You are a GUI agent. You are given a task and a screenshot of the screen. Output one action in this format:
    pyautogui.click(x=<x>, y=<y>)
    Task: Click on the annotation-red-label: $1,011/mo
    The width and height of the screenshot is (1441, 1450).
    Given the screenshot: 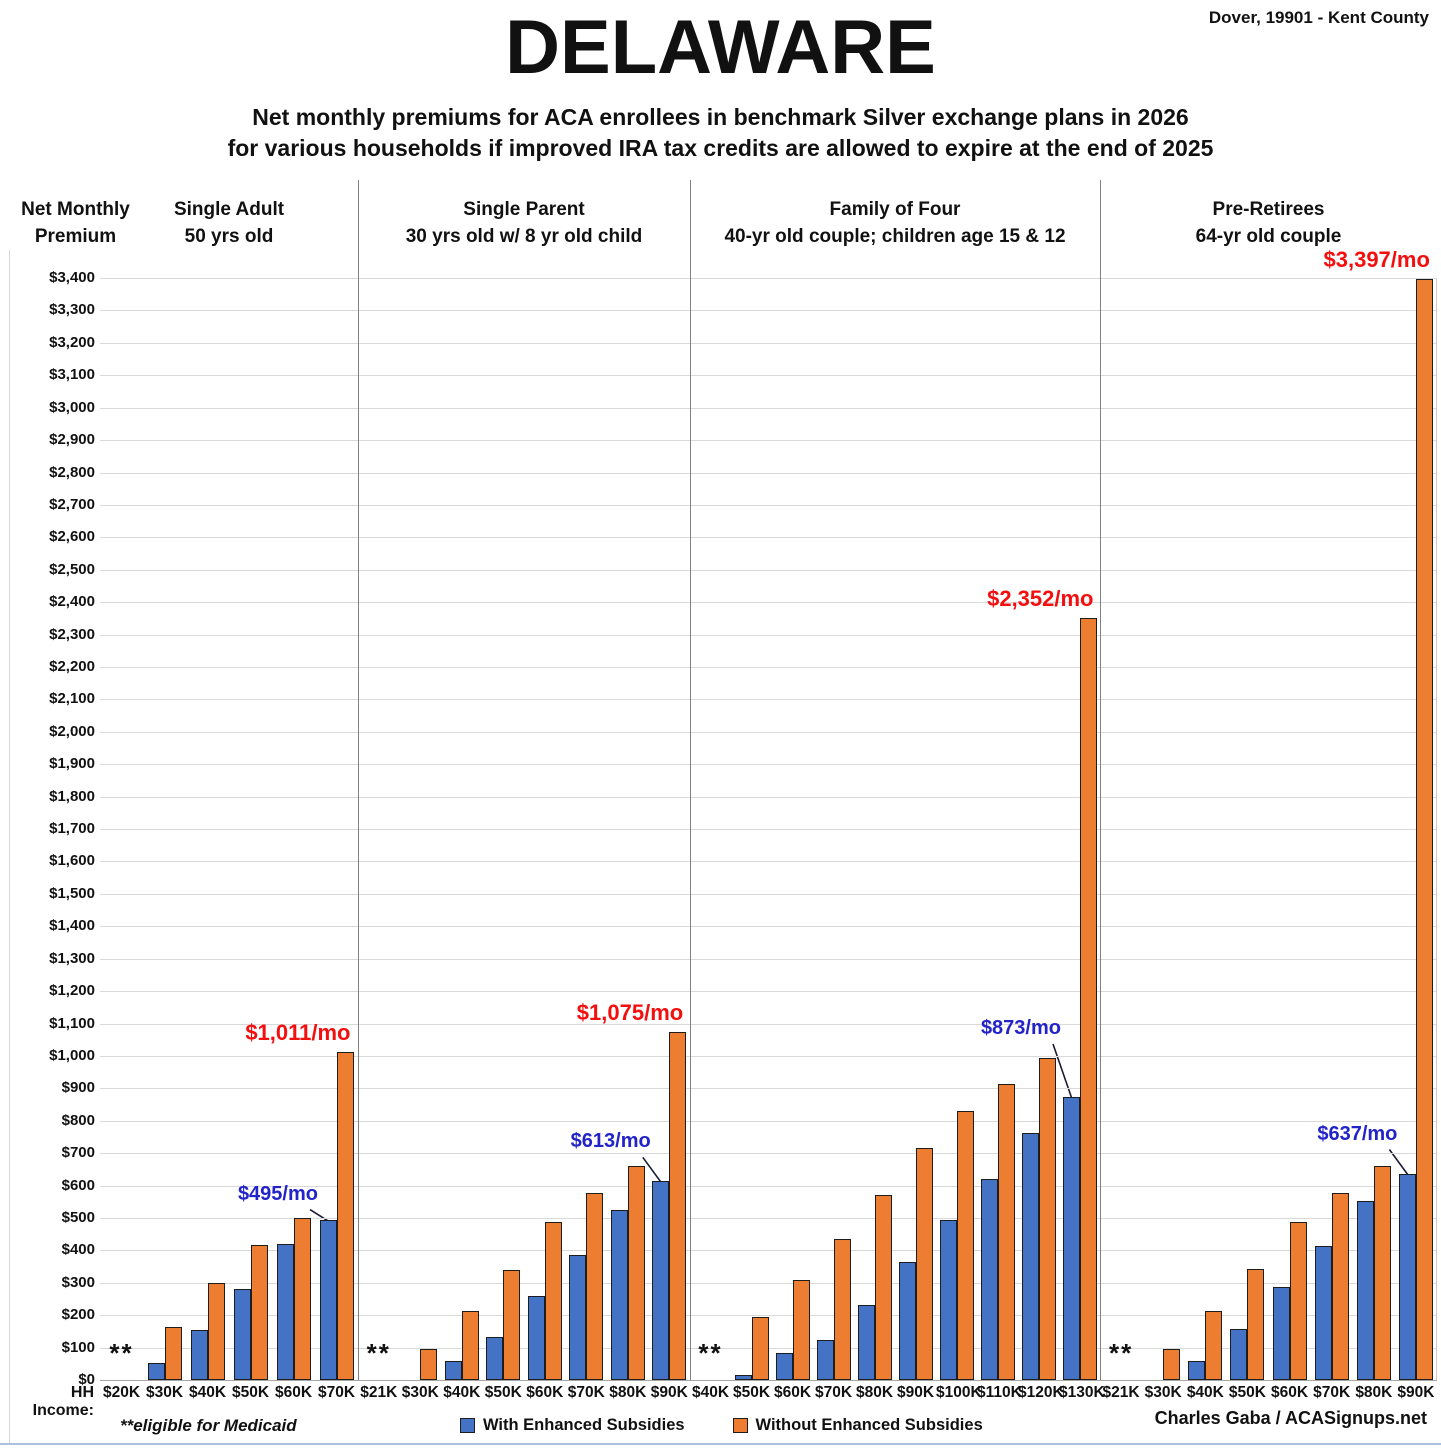 What is the action you would take?
    pyautogui.click(x=298, y=1033)
    